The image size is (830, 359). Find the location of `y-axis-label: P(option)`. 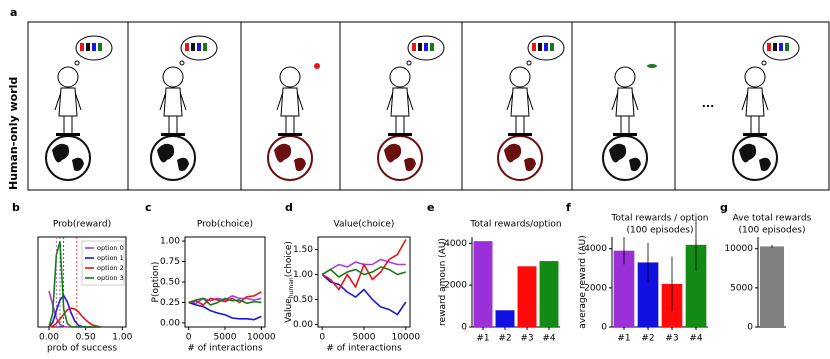

y-axis-label: P(option) is located at coordinates (156, 282).